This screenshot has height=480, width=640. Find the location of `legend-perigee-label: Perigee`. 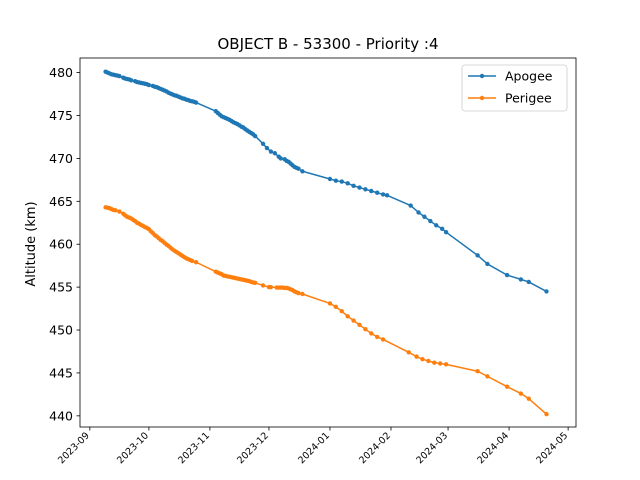

legend-perigee-label: Perigee is located at coordinates (528, 98).